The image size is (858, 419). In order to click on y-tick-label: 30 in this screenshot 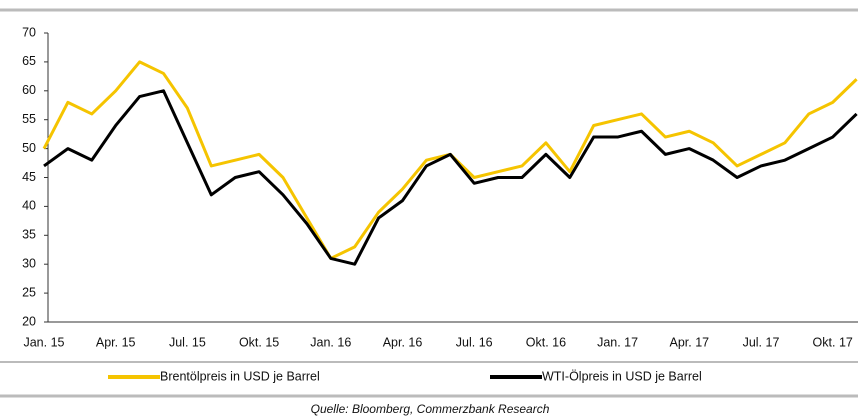, I will do `click(29, 263)`.